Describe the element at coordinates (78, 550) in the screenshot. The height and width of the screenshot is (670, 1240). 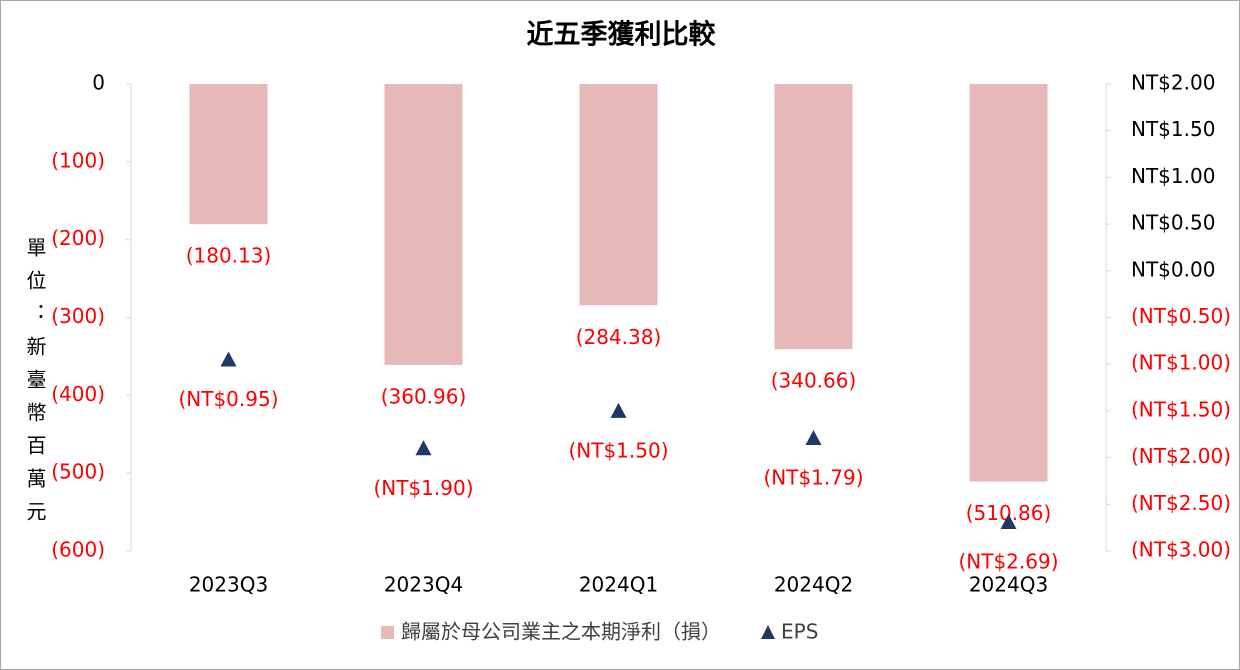
I see `y-tick-label: (600)` at that location.